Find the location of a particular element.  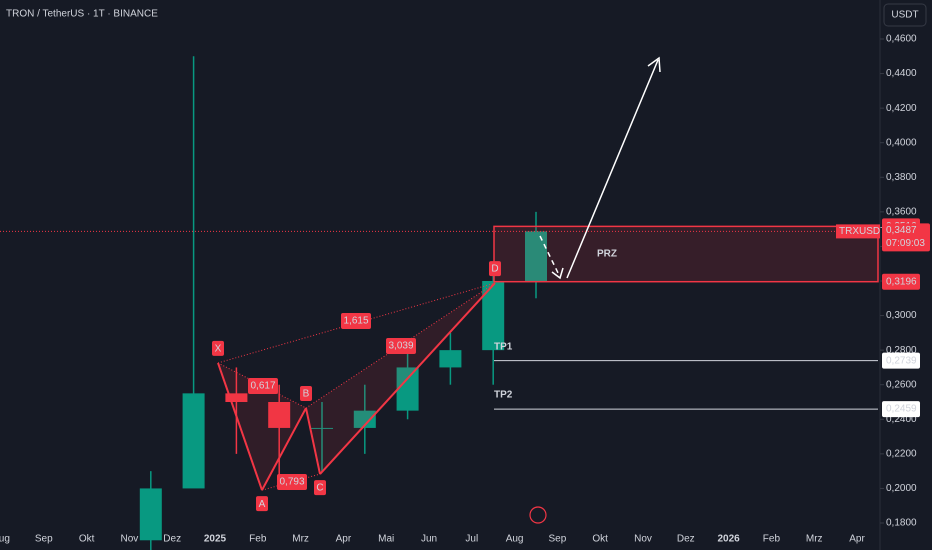

chart-title: TRON / TetherUS · 1T · BINANCE is located at coordinates (82, 14).